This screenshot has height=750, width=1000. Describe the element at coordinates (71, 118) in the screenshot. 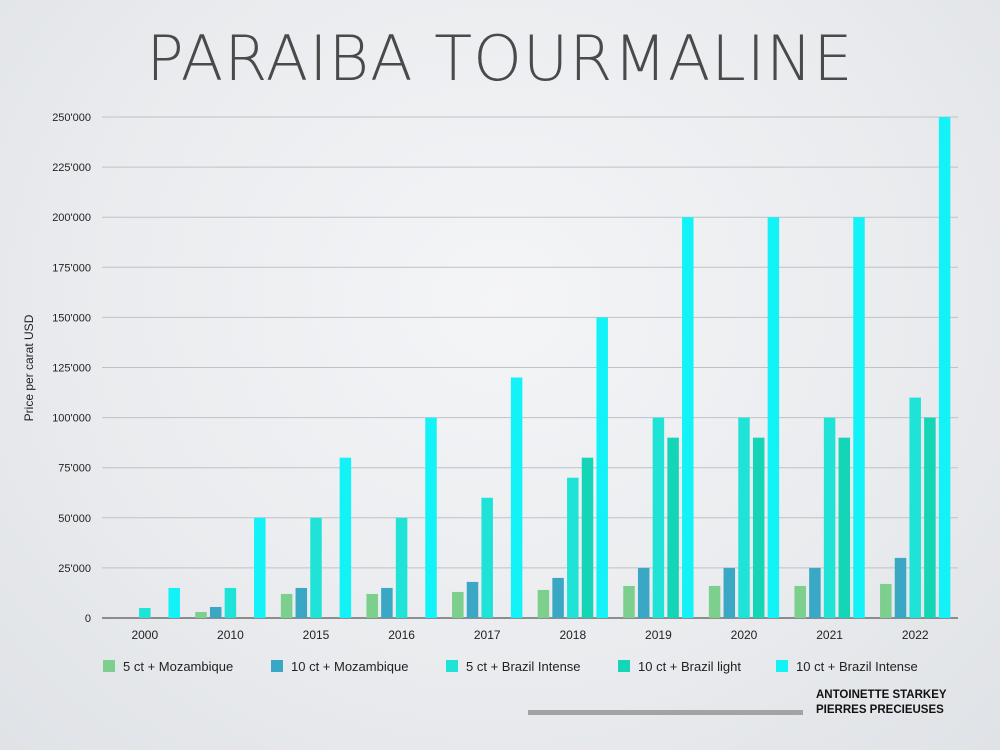

I see `y-tick-label: 250'000` at that location.